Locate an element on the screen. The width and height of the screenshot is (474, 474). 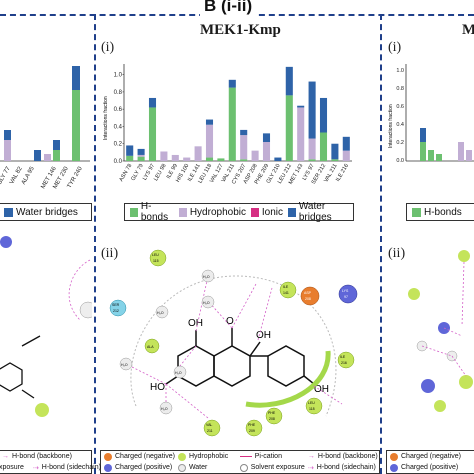
right-sub-ii: (ii) is located at coordinates (397, 253).